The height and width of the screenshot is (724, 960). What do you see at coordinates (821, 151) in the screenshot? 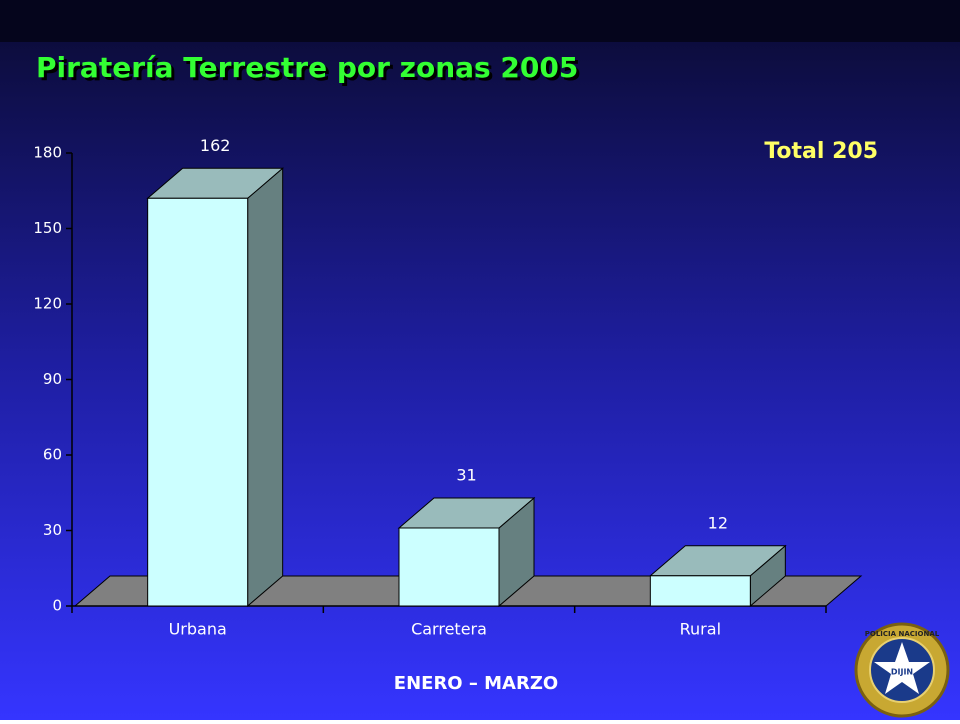
I see `annotation: Total 205` at bounding box center [821, 151].